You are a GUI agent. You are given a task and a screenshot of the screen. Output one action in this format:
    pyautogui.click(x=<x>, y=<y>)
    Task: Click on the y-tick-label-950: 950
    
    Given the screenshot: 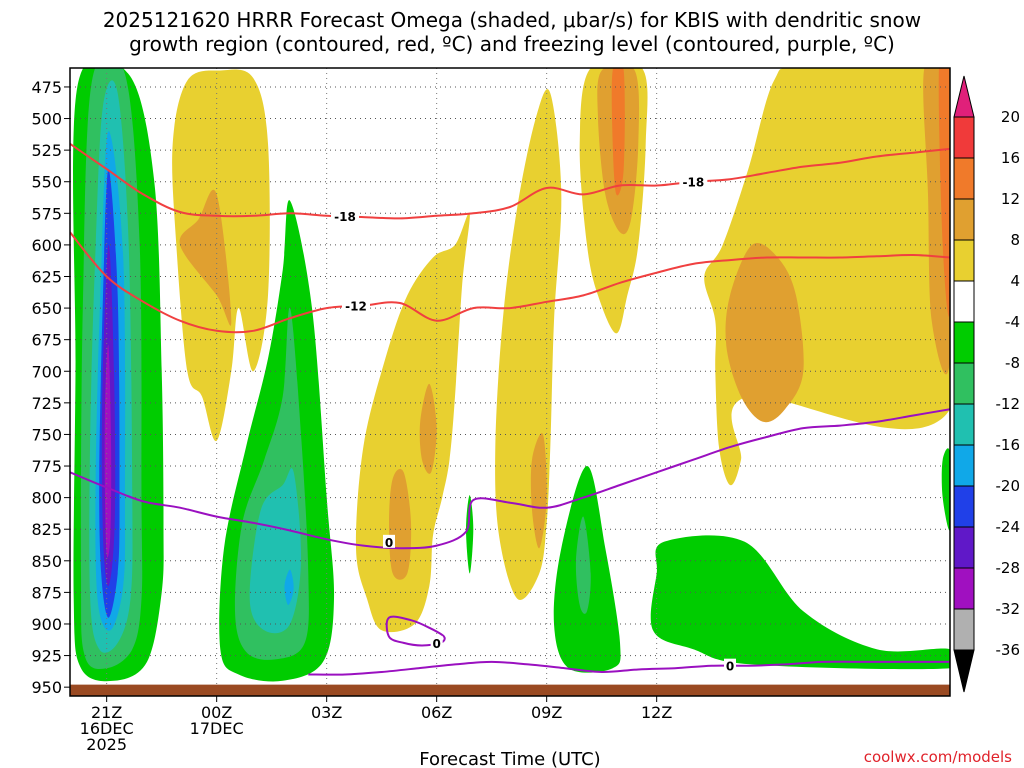 What is the action you would take?
    pyautogui.click(x=46, y=687)
    